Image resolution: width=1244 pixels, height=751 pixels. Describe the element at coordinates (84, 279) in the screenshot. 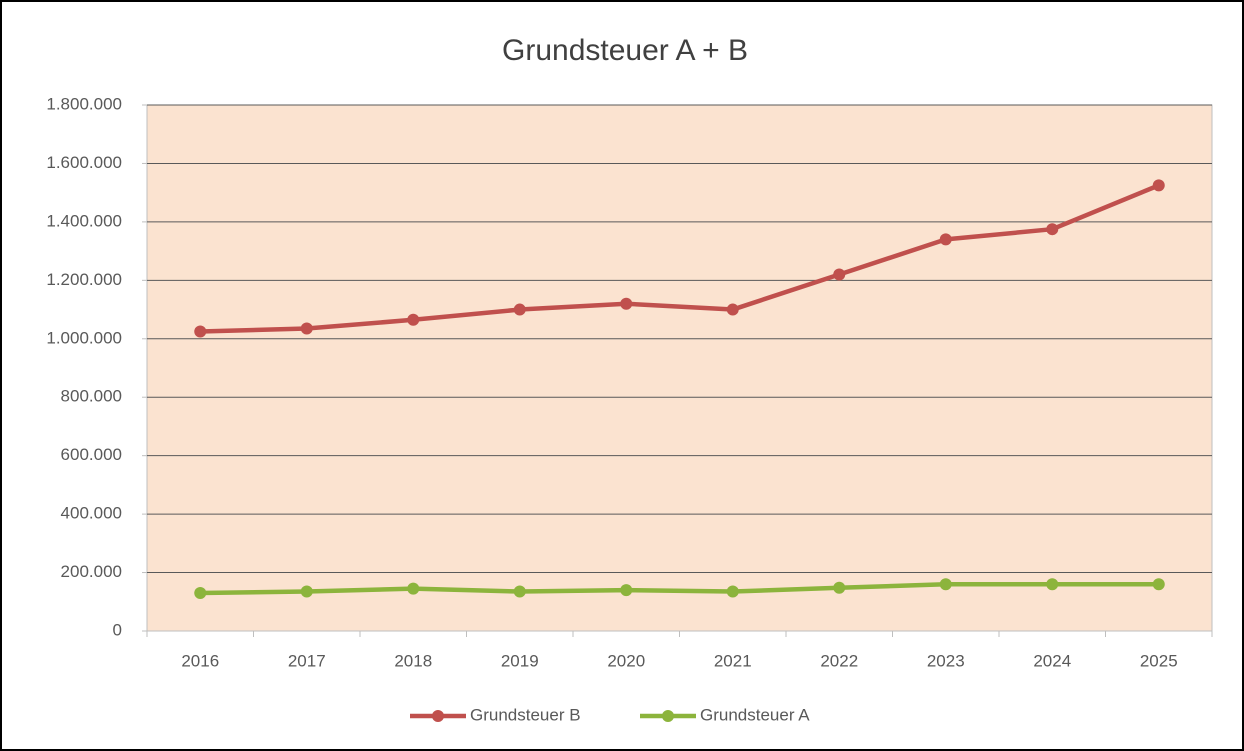

I see `y-tick-label: 1.200.000` at that location.